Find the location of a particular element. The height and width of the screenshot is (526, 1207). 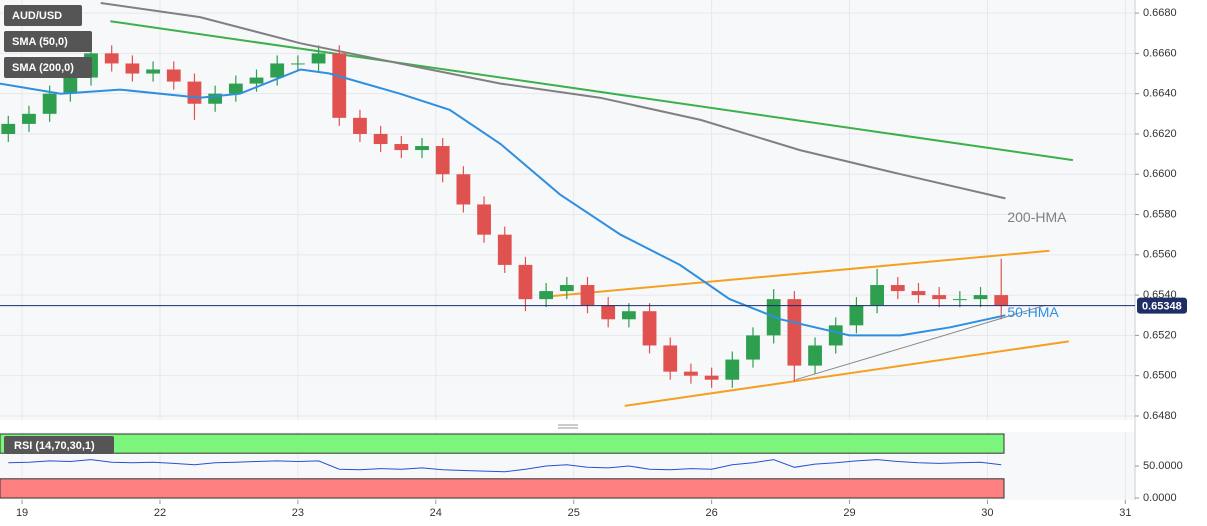

last-price-label: 0.65348 is located at coordinates (1162, 306).